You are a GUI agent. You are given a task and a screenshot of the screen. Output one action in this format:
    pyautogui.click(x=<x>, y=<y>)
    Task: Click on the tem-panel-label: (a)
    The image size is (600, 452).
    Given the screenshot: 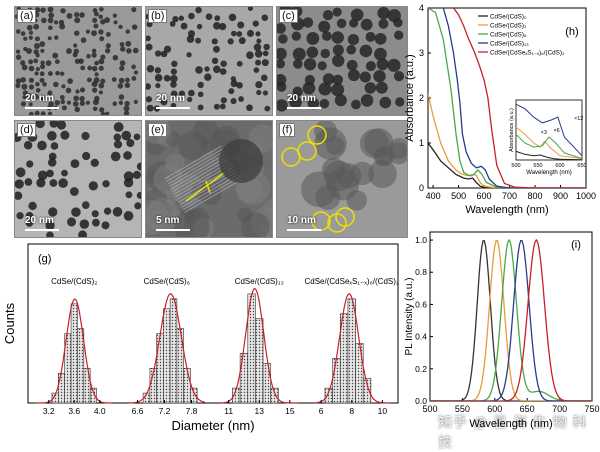 What is the action you would take?
    pyautogui.click(x=27, y=16)
    